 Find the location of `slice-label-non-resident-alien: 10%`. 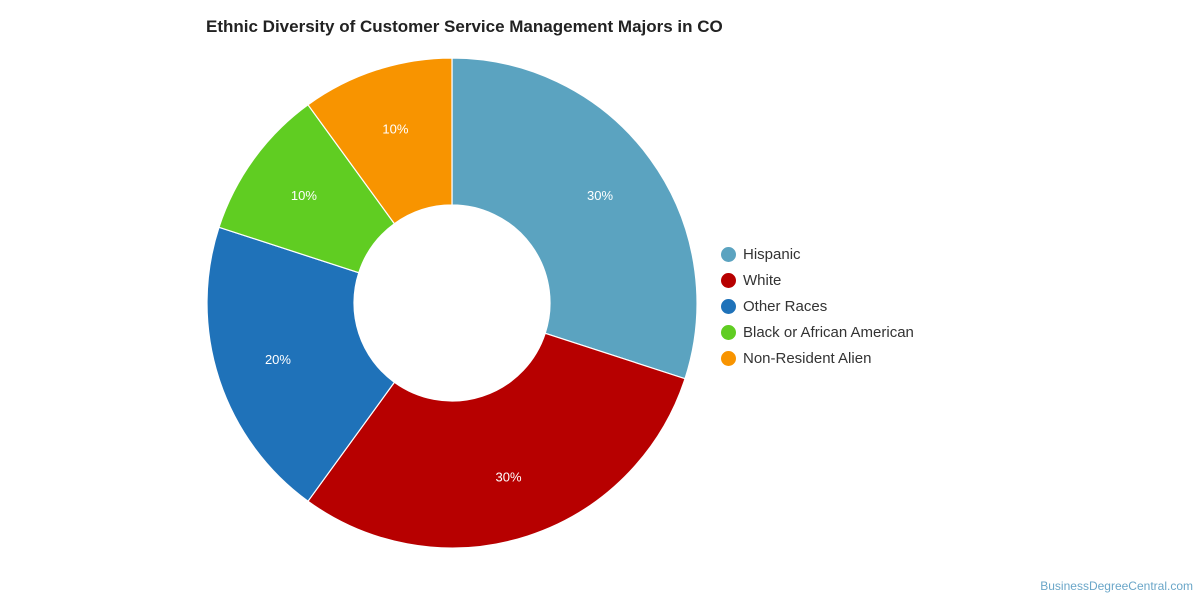

slice-label-non-resident-alien: 10% is located at coordinates (395, 128).